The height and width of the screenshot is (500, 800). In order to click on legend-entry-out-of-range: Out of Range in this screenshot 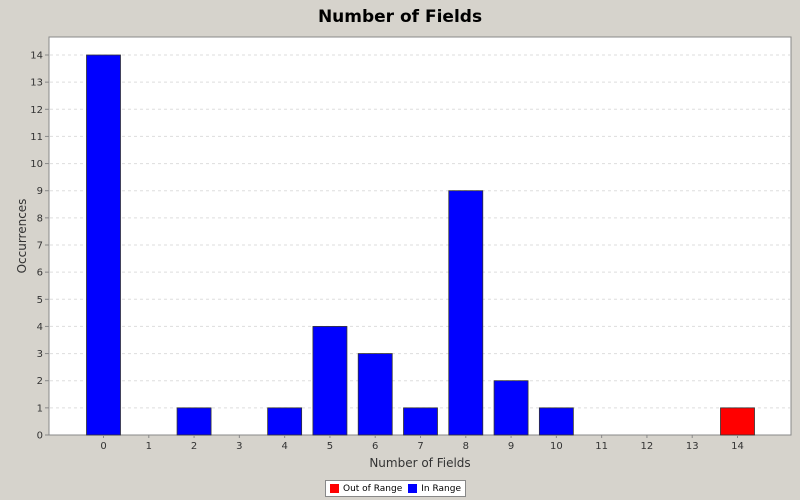, I will do `click(366, 489)`.